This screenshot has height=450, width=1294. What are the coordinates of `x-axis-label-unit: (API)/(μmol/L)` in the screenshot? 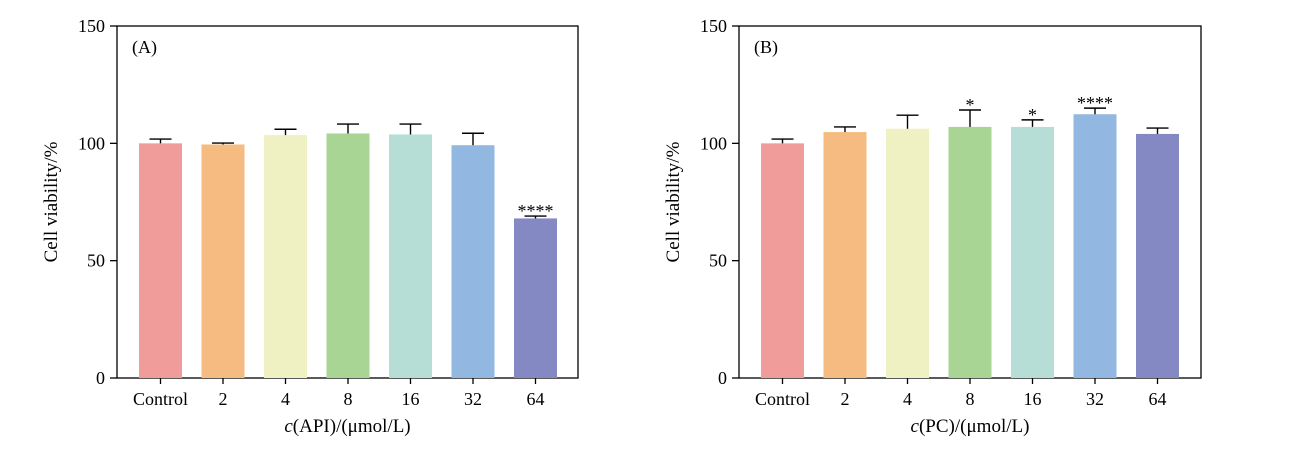 It's located at (352, 426).